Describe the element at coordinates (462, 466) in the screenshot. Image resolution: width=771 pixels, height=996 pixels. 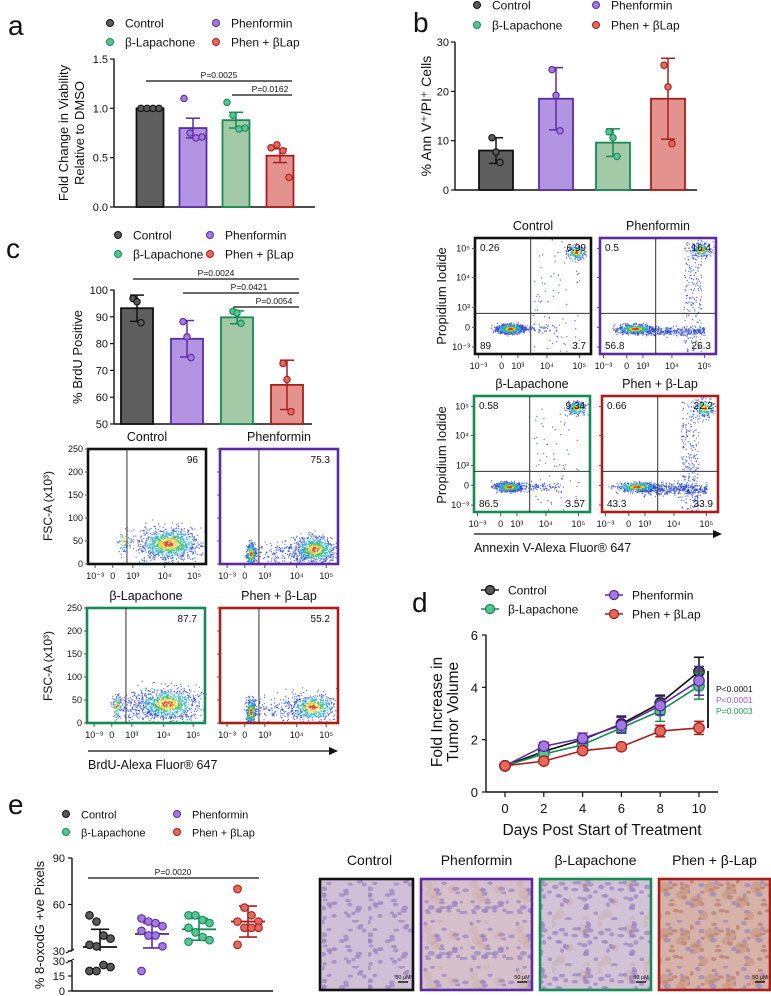
I see `y-tick-label: 10³` at that location.